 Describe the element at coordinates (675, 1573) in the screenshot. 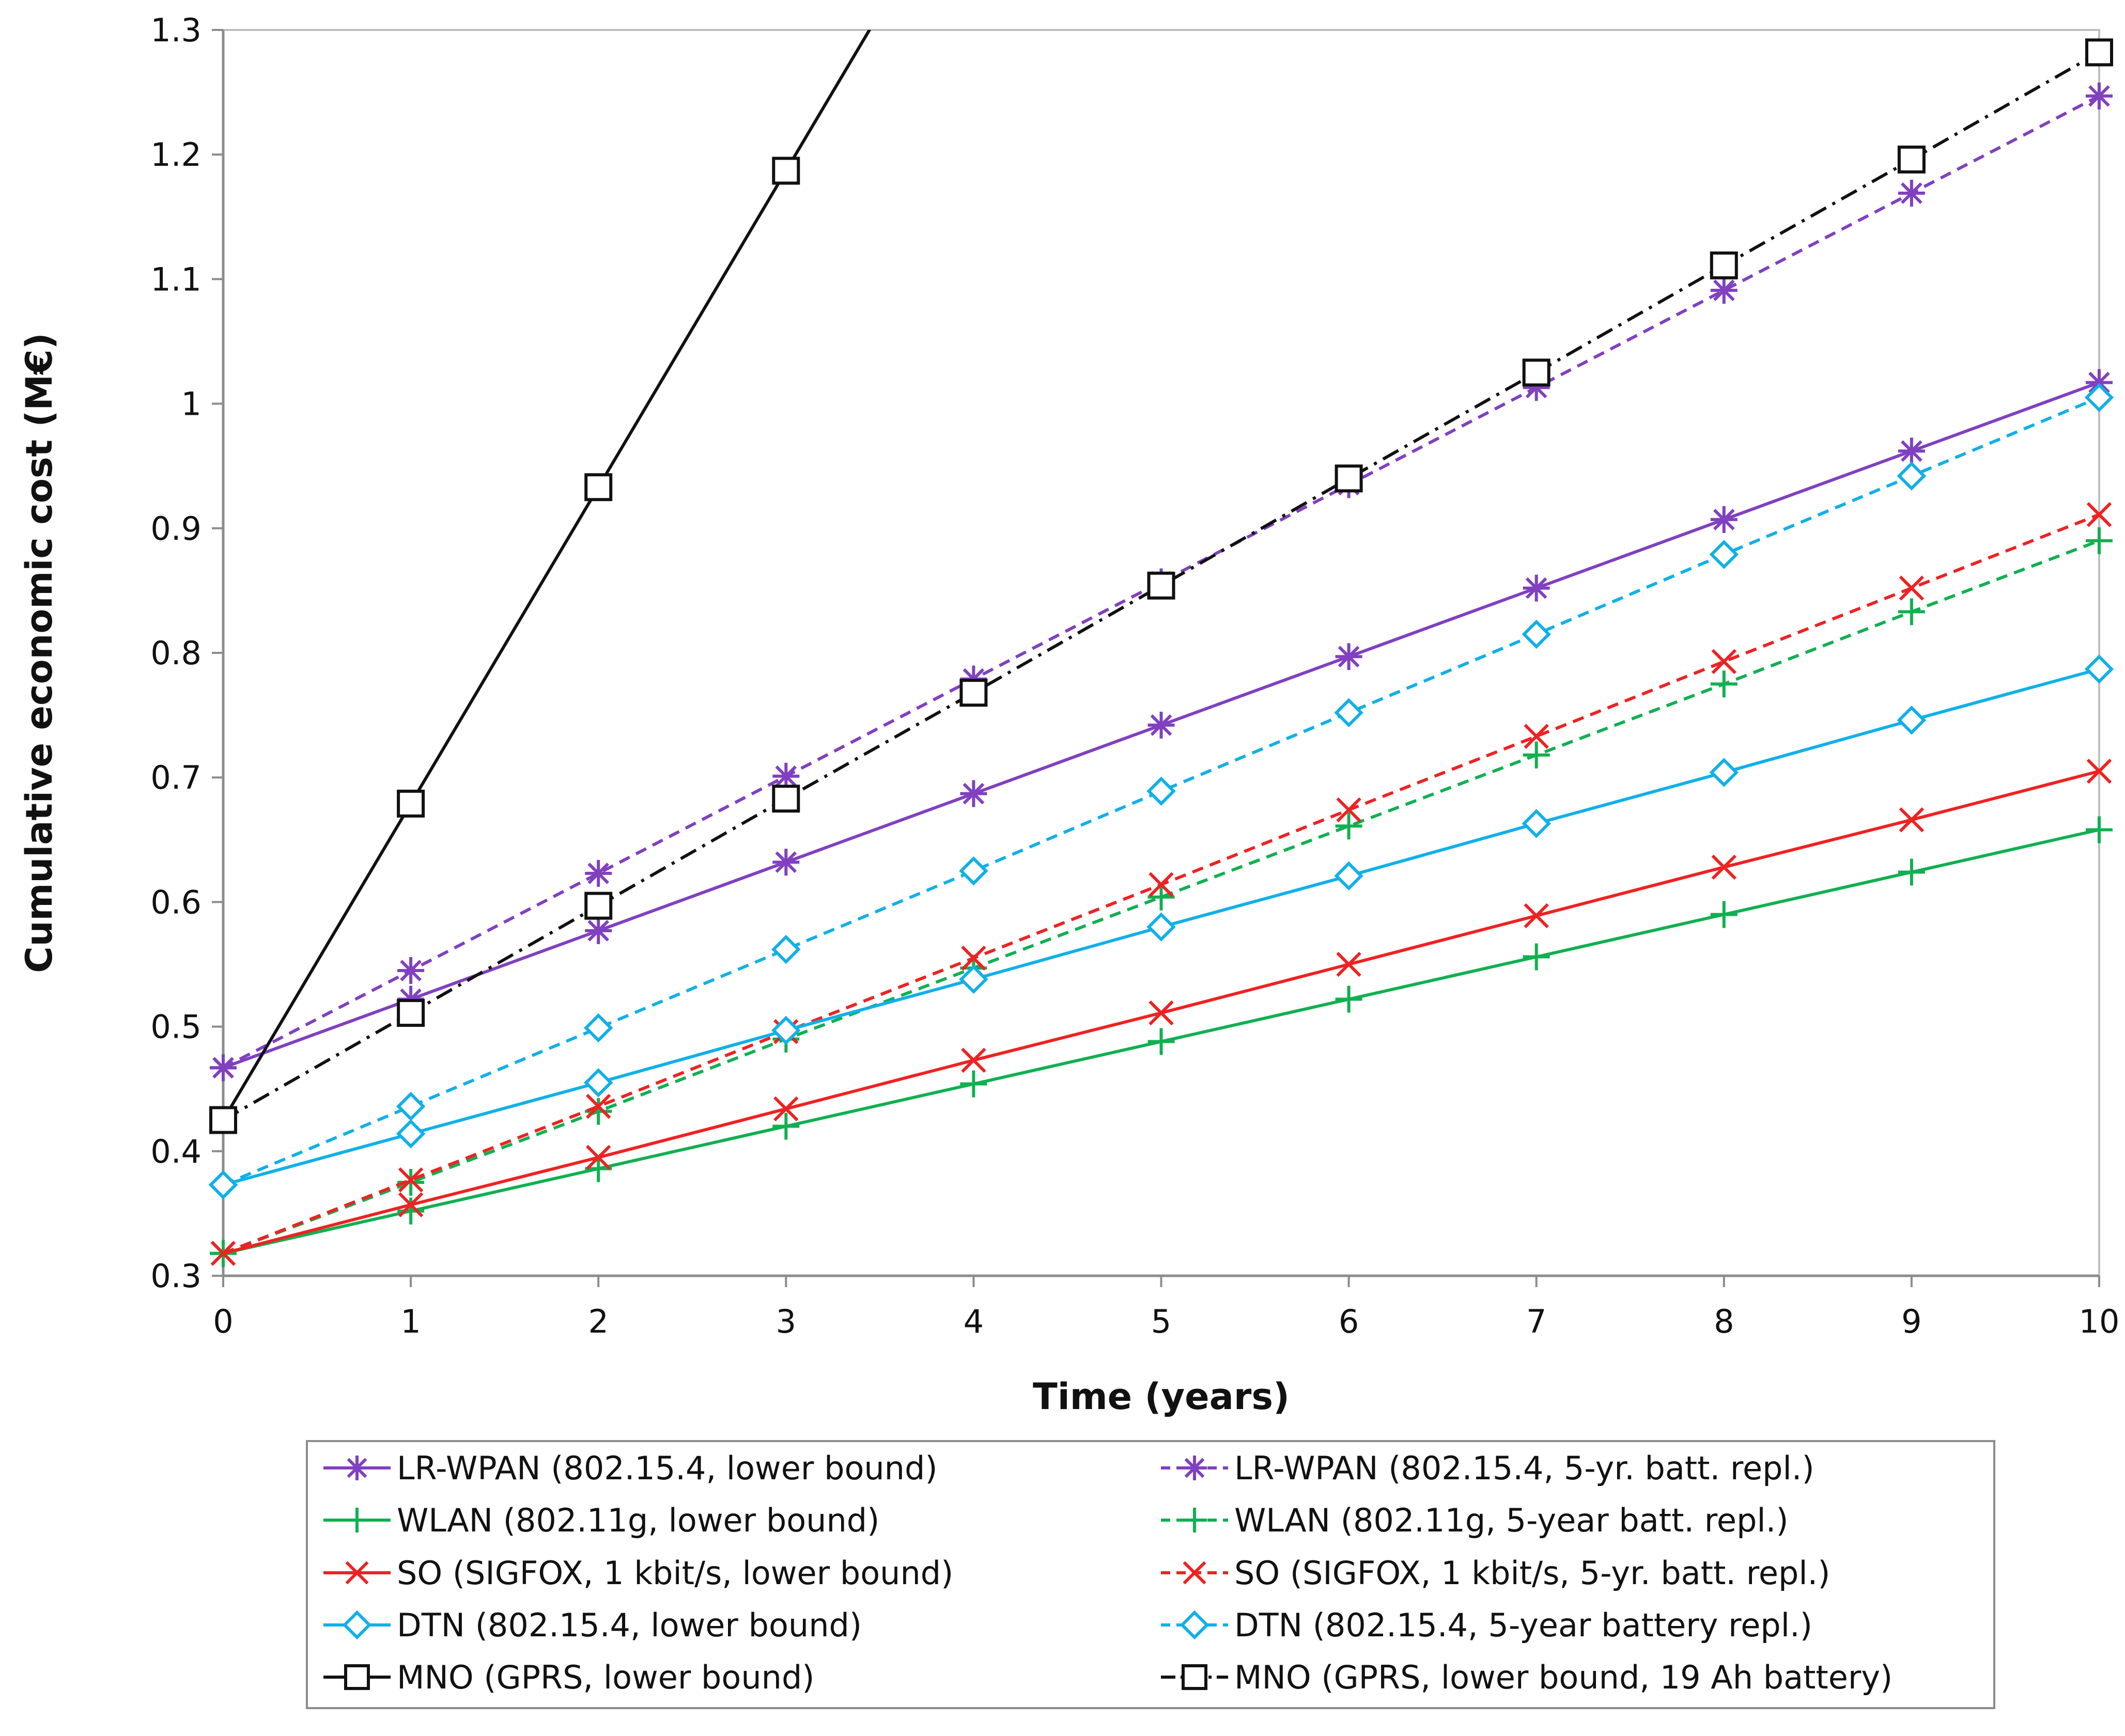

I see `legend-label: SO (SIGFOX, 1 kbit/s, lower bound)` at that location.